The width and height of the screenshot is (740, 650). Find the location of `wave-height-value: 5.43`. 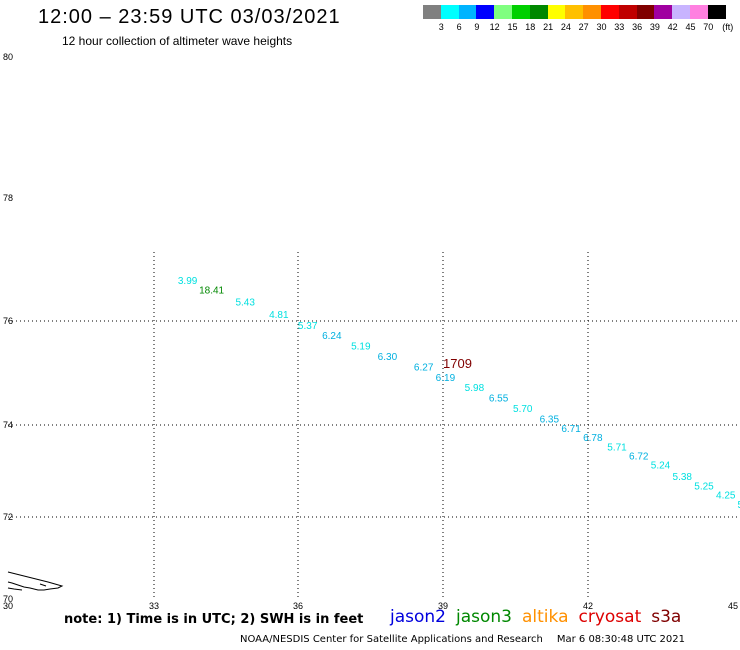

wave-height-value: 5.43 is located at coordinates (245, 303).